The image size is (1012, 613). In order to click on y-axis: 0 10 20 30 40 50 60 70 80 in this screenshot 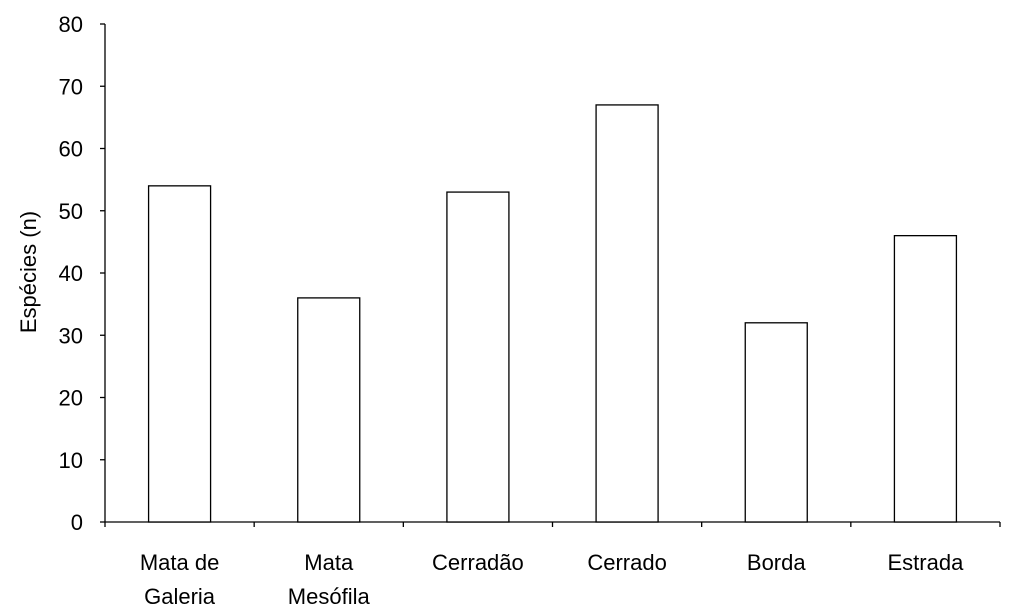, I will do `click(82, 273)`.